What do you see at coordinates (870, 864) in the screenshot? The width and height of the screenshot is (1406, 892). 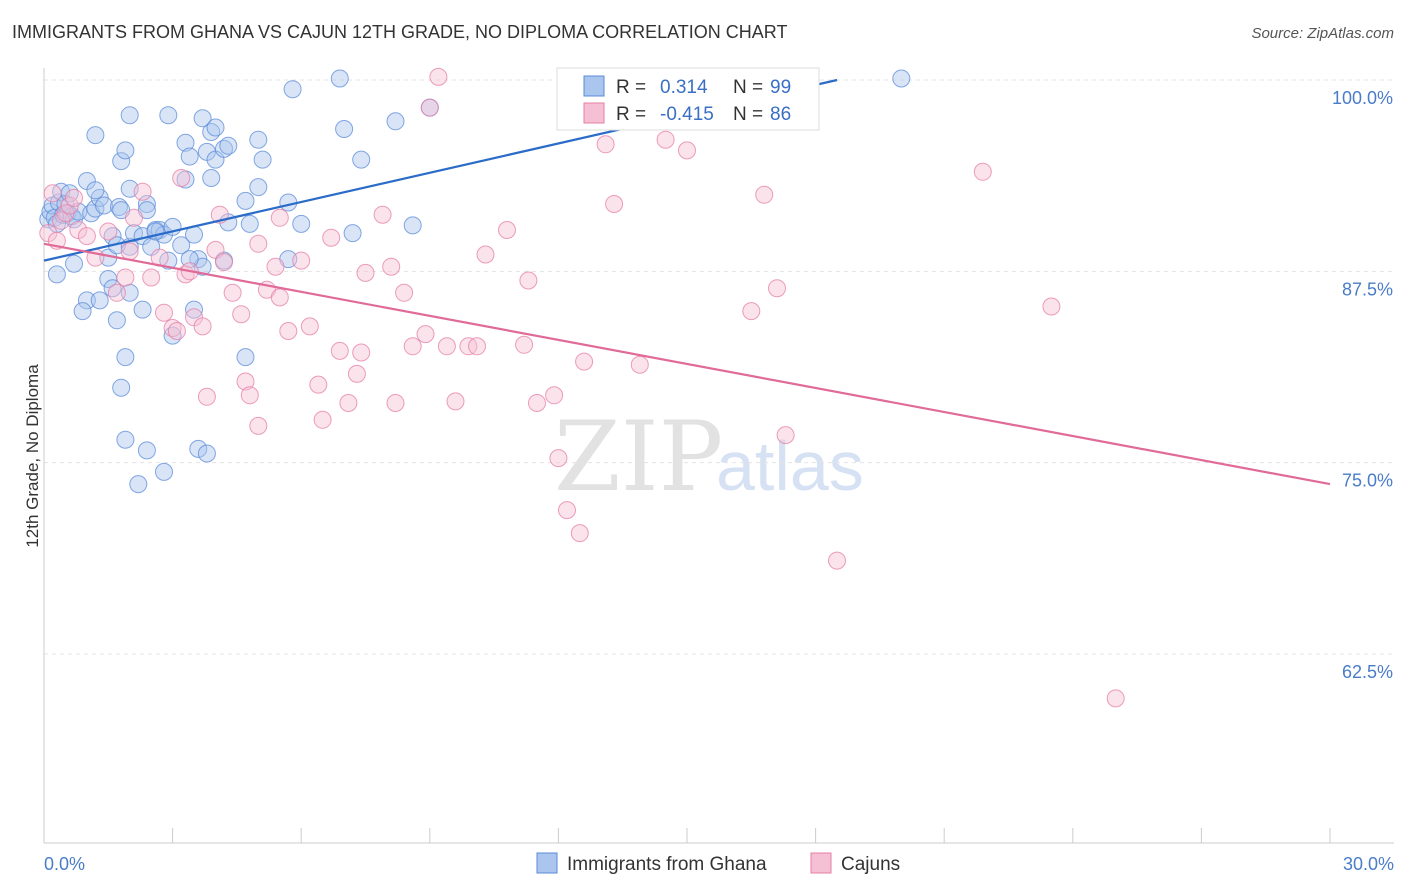 I see `bottom-legend-label-cajuns: Cajuns` at bounding box center [870, 864].